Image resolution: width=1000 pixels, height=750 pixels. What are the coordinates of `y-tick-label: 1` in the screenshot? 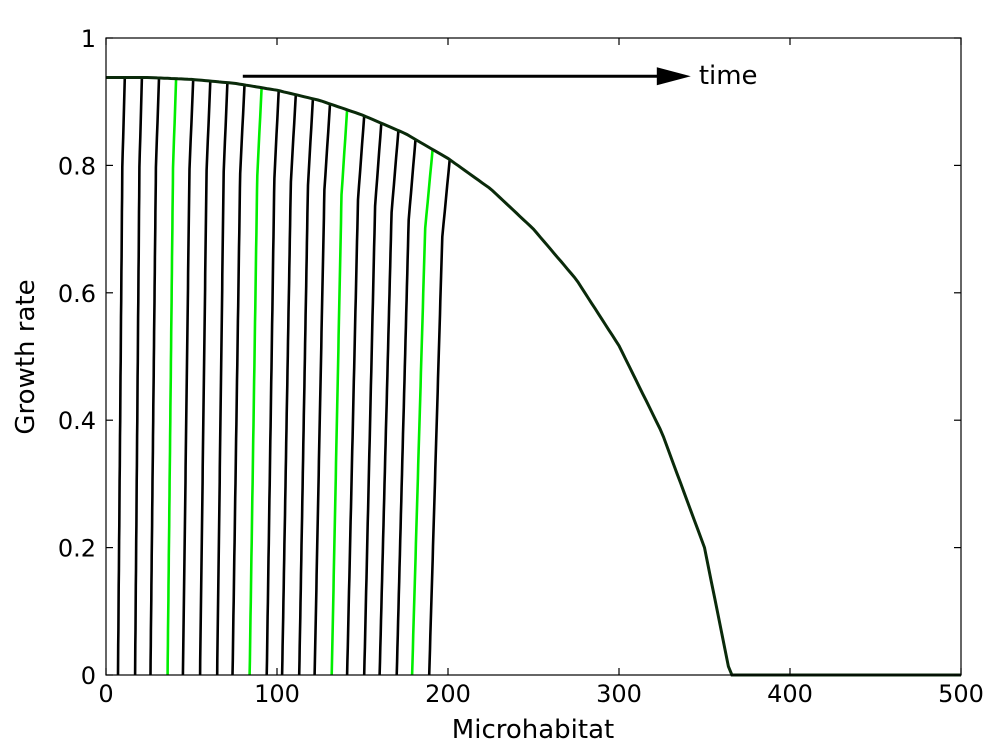 It's located at (88, 39).